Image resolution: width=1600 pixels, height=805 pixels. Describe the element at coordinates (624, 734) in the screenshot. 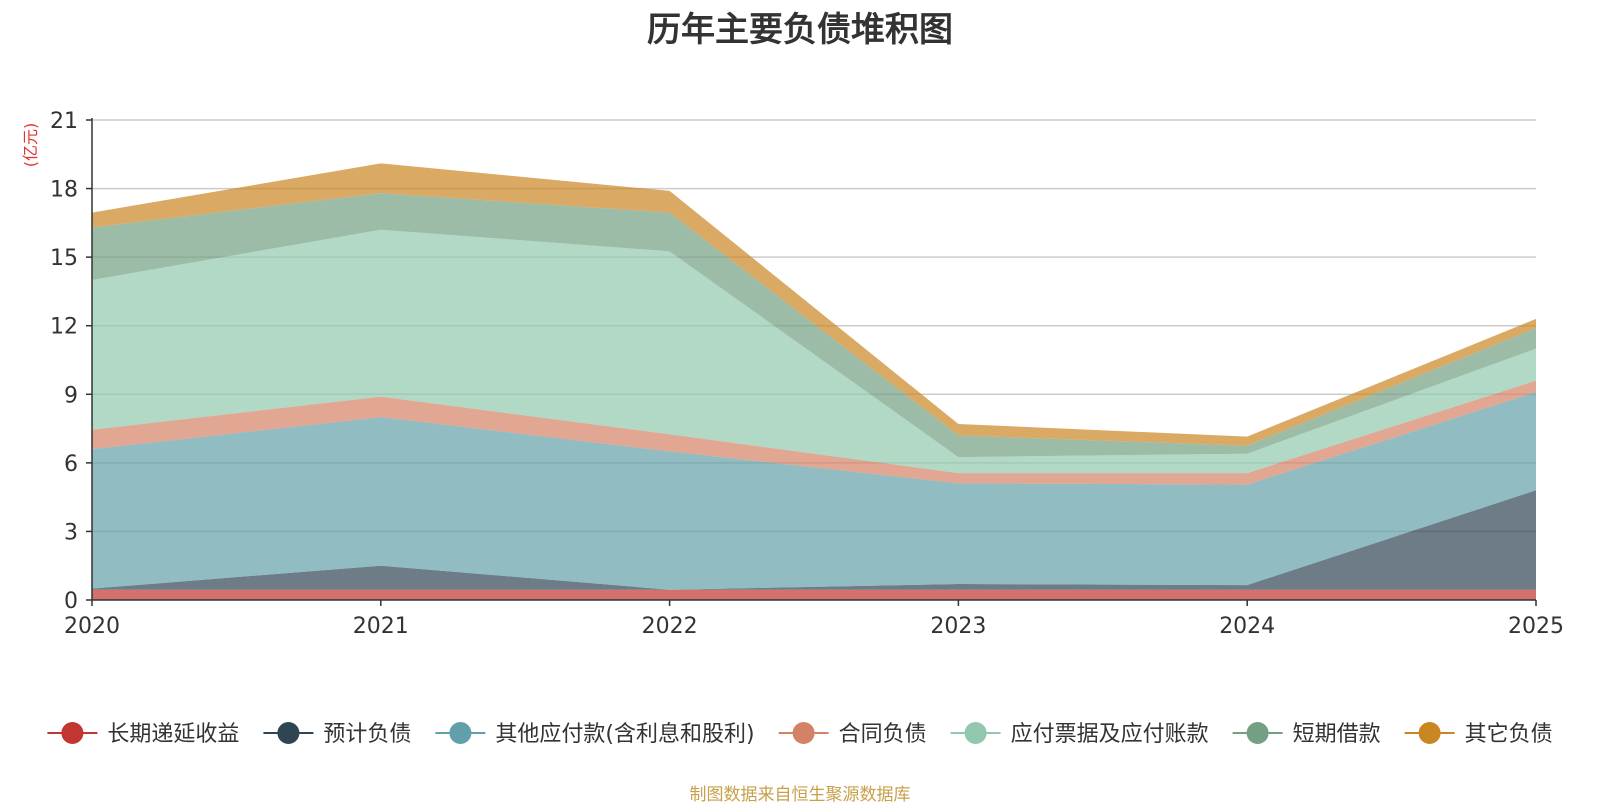

I see `legend-label: 其他应付款(含利息和股利)` at that location.